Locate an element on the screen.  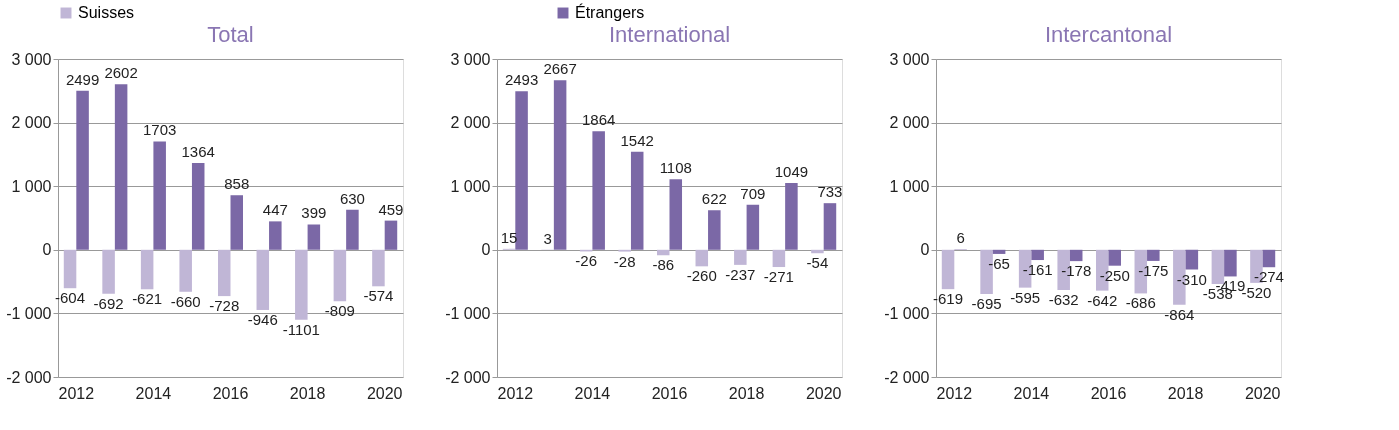
data-label: -65 is located at coordinates (999, 263).